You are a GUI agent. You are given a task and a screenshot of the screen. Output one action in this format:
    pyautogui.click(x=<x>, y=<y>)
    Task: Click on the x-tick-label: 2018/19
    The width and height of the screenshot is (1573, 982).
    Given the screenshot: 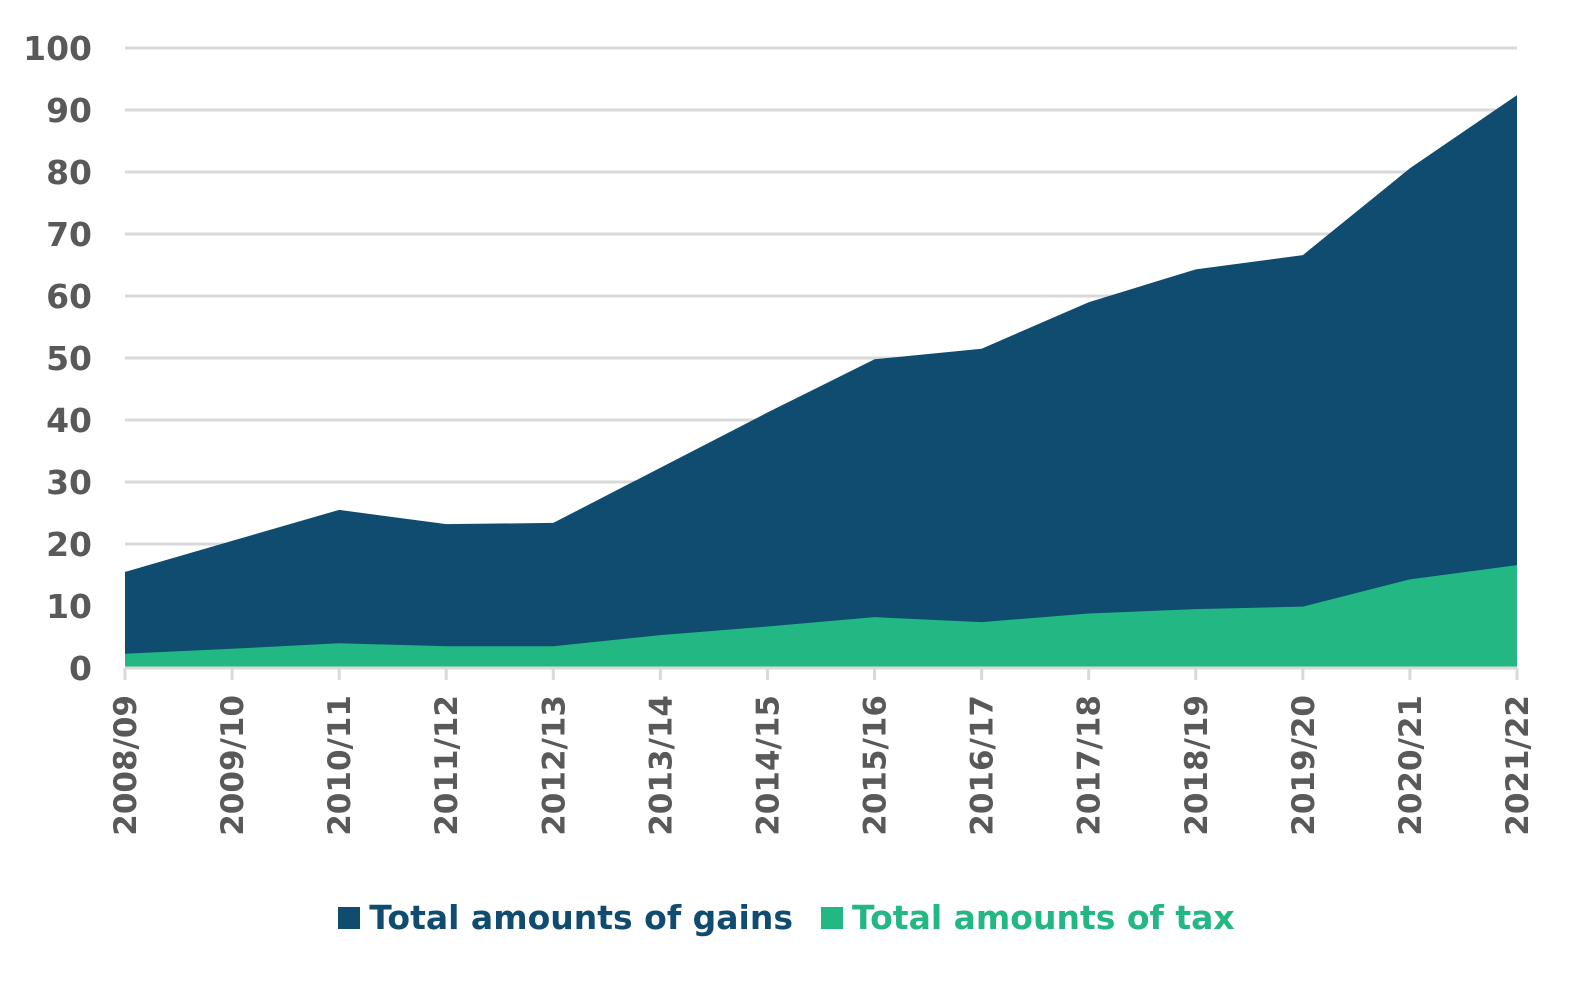 What is the action you would take?
    pyautogui.click(x=1197, y=765)
    